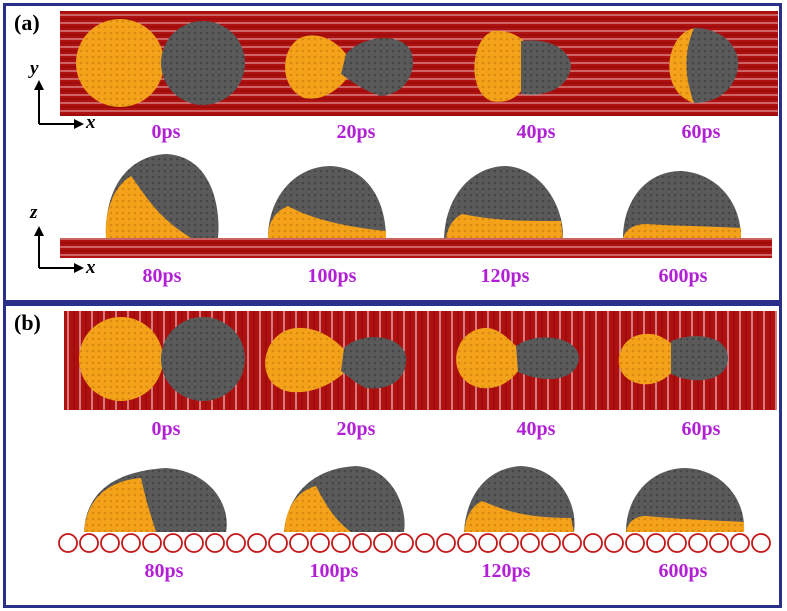  What do you see at coordinates (27, 322) in the screenshot?
I see `panel-b-label: (b)` at bounding box center [27, 322].